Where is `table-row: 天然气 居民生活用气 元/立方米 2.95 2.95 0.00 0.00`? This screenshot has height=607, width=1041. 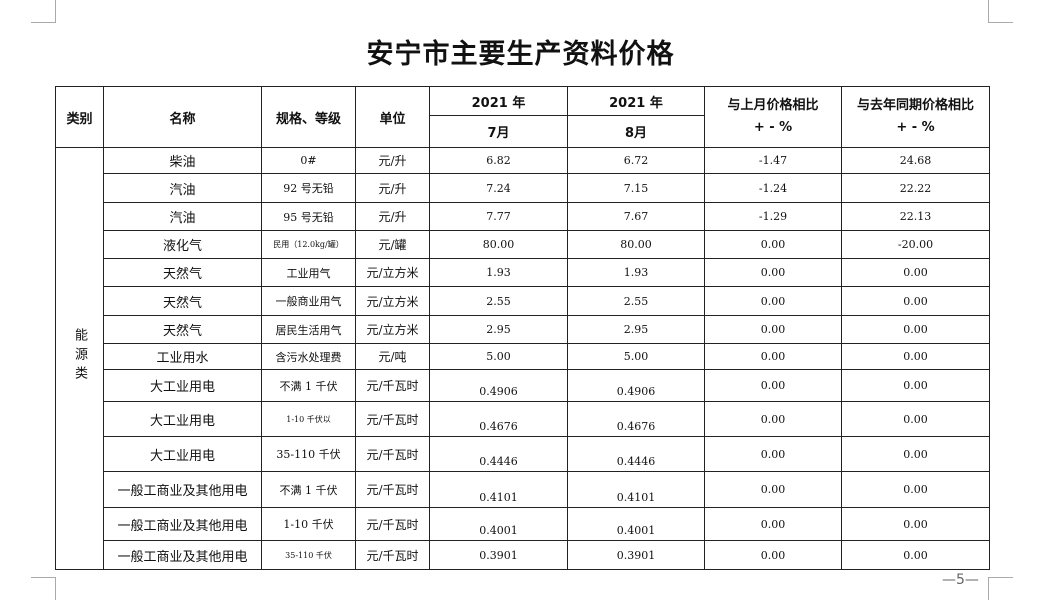
table-row: 天然气 居民生活用气 元/立方米 2.95 2.95 0.00 0.00 is located at coordinates (523, 329).